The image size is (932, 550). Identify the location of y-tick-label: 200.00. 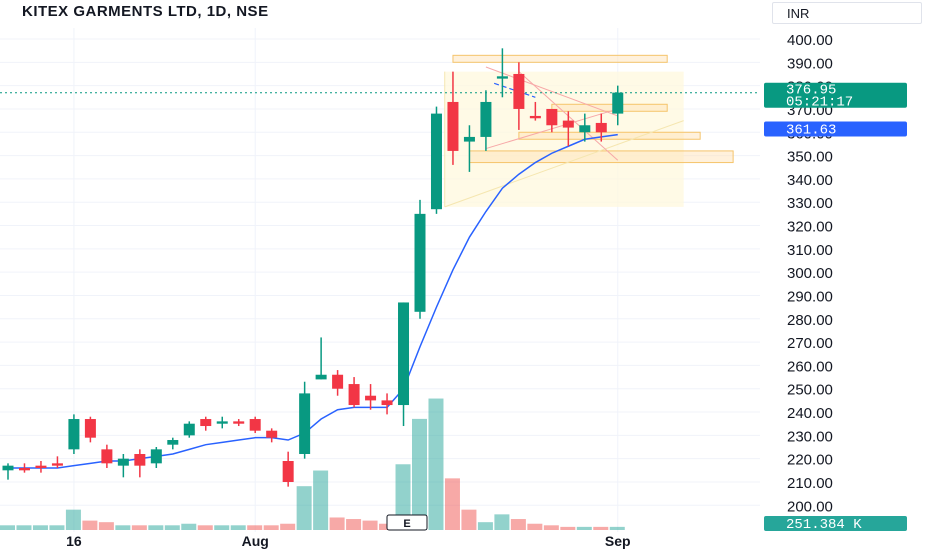
(810, 506).